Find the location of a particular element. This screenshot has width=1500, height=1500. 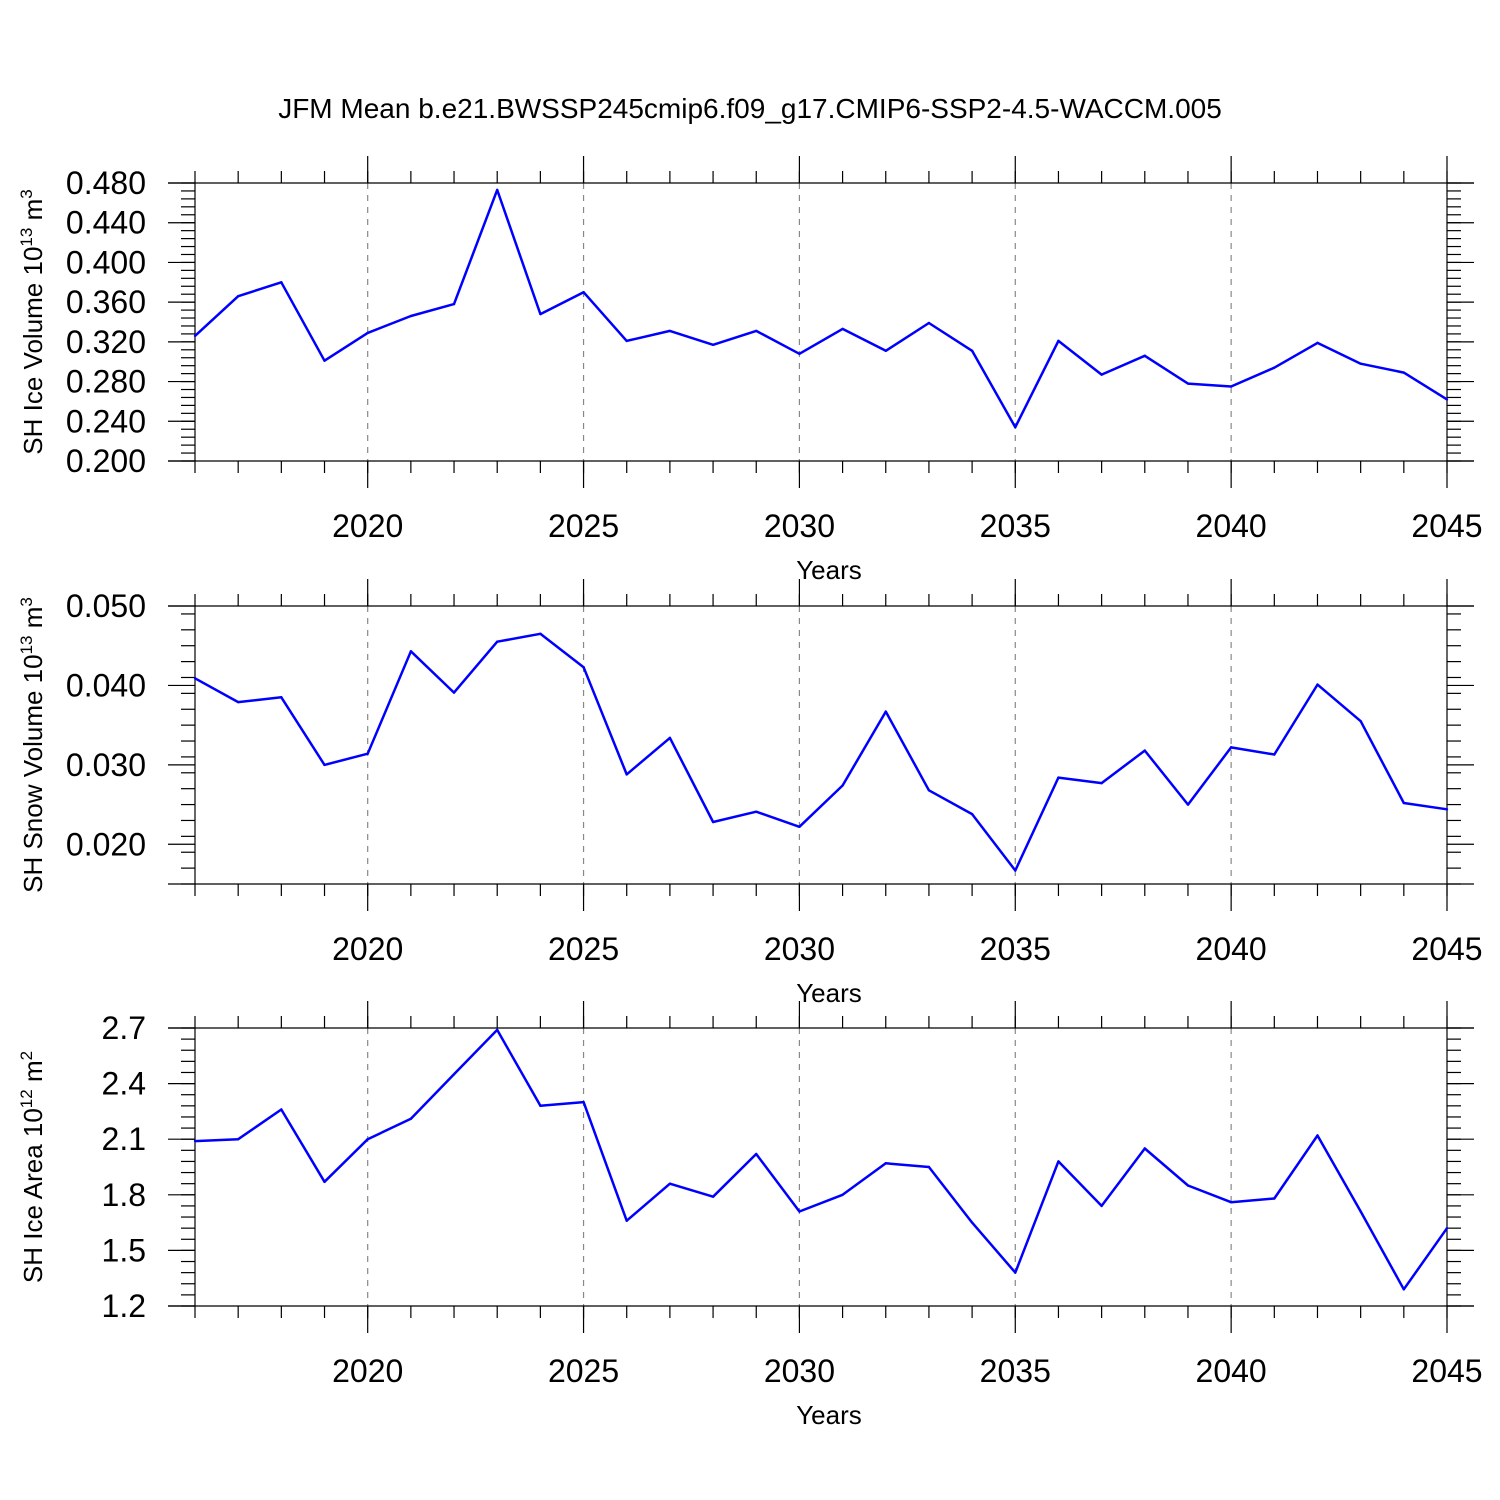

x-tick-label: 2045 is located at coordinates (1446, 1371).